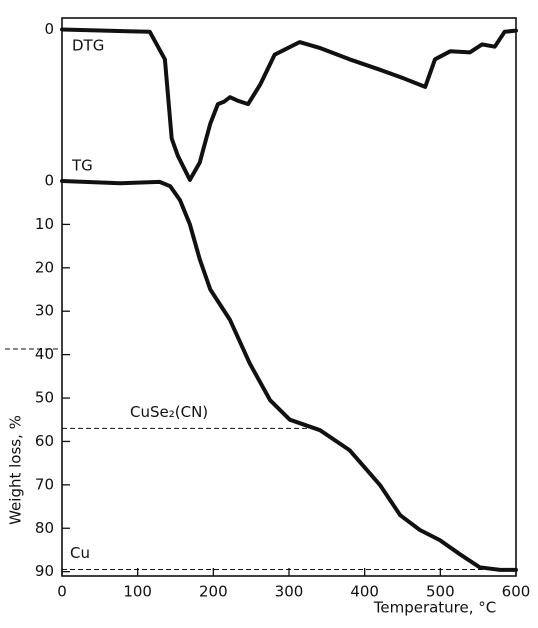 The width and height of the screenshot is (538, 628). What do you see at coordinates (44, 354) in the screenshot?
I see `y-tick-label: 40` at bounding box center [44, 354].